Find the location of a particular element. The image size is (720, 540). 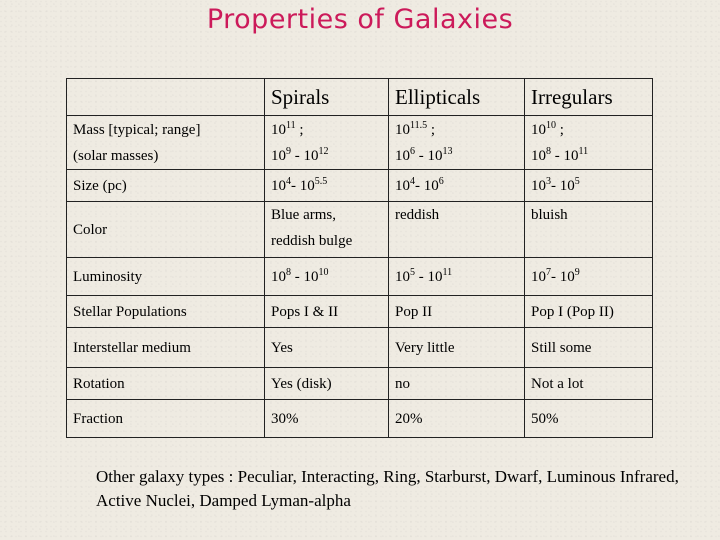

table-row: Size (pc) 104- 105.5 104- 106 103- 105 is located at coordinates (359, 185).